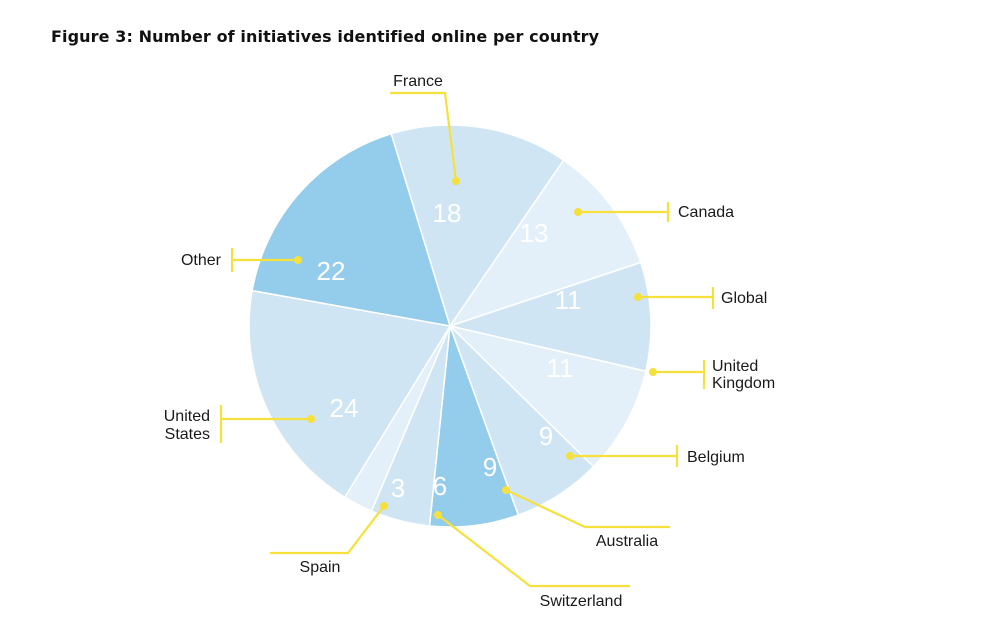  I want to click on pie-slice-global, so click(549, 317).